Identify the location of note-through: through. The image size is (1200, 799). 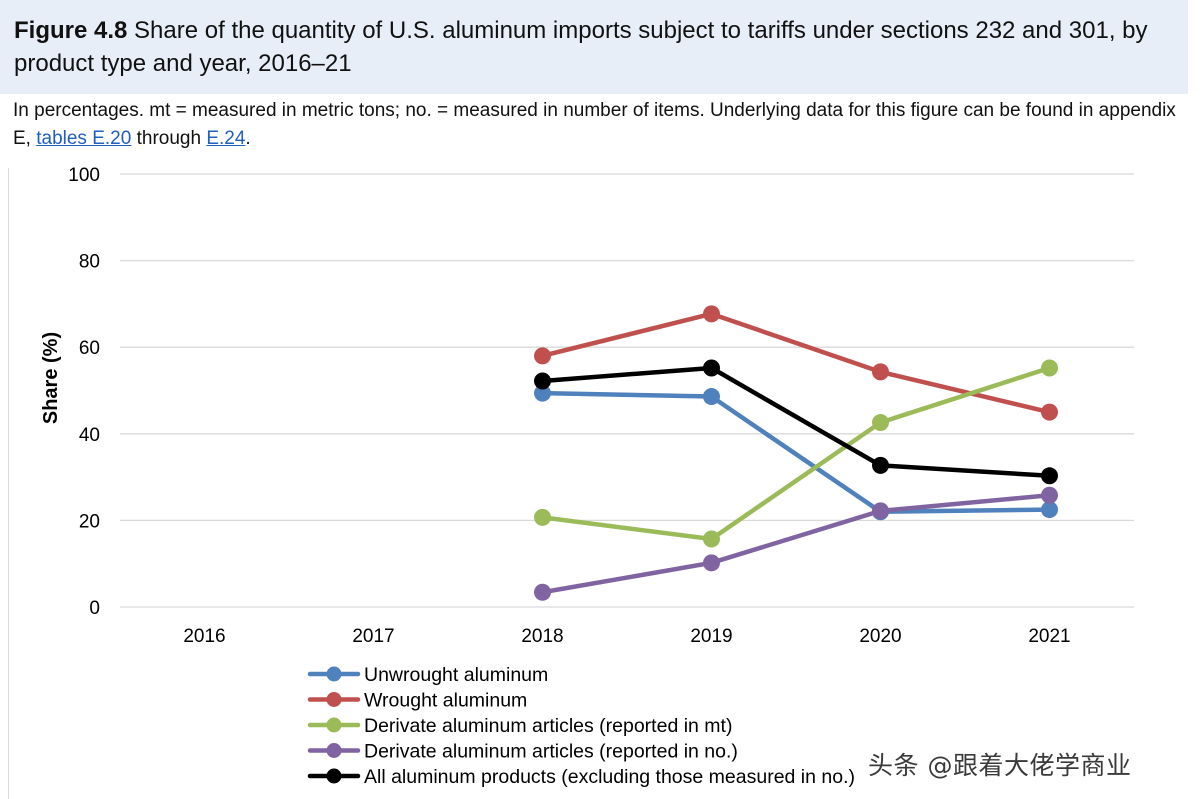
(169, 138).